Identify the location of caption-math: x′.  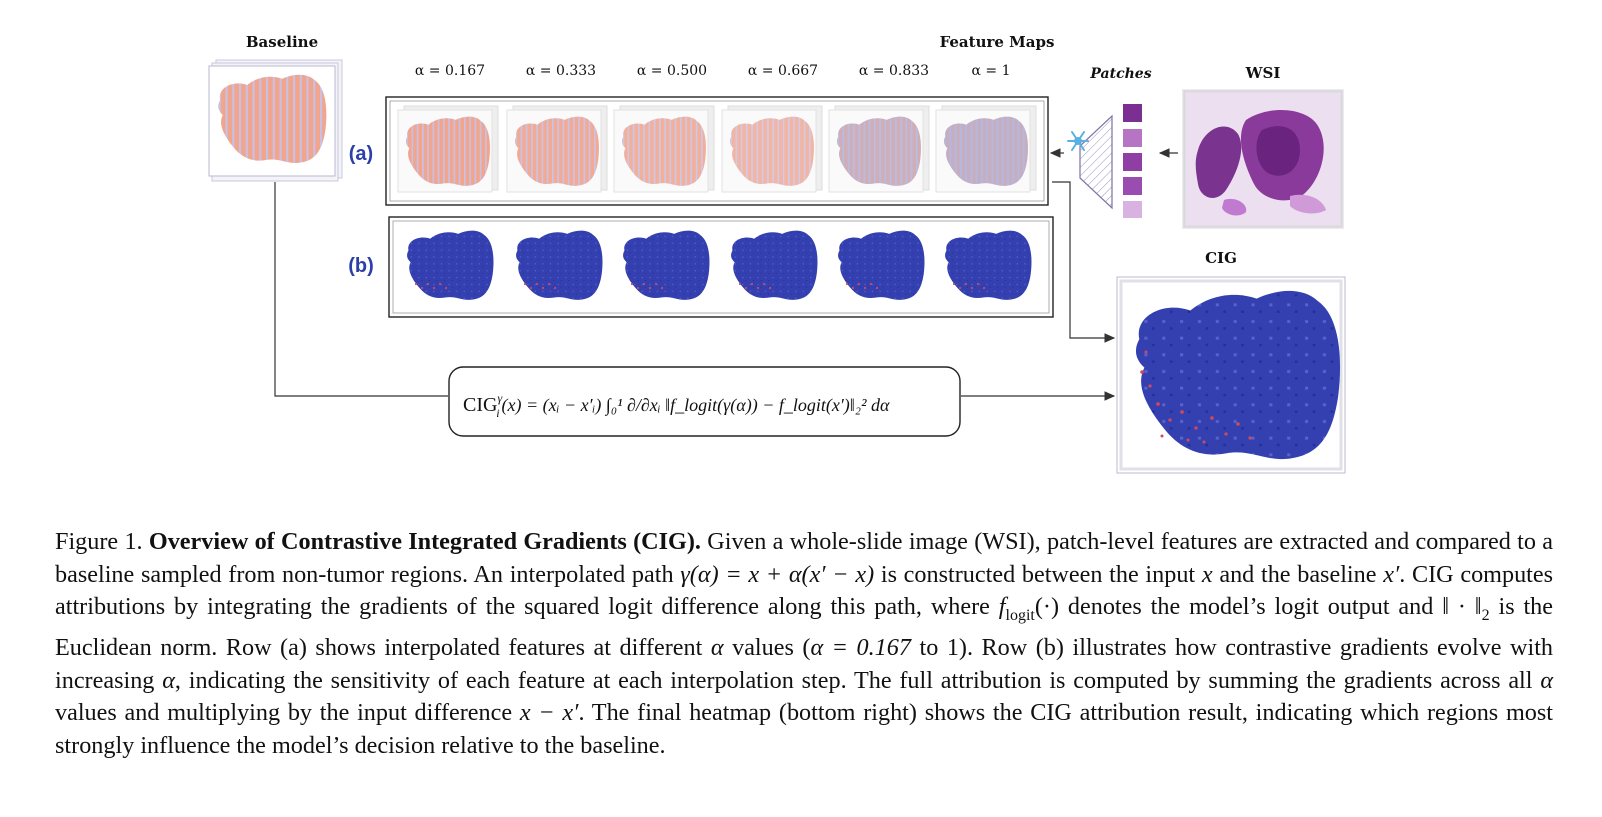
(1391, 574).